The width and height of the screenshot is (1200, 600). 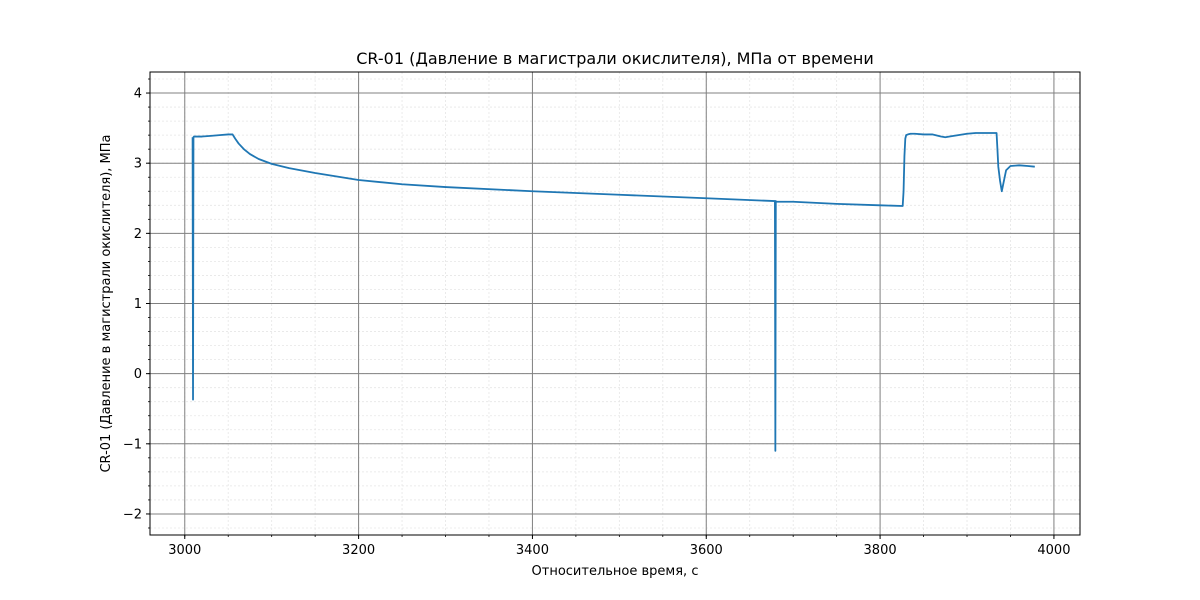 I want to click on x-tick-label: 3000, so click(x=184, y=550).